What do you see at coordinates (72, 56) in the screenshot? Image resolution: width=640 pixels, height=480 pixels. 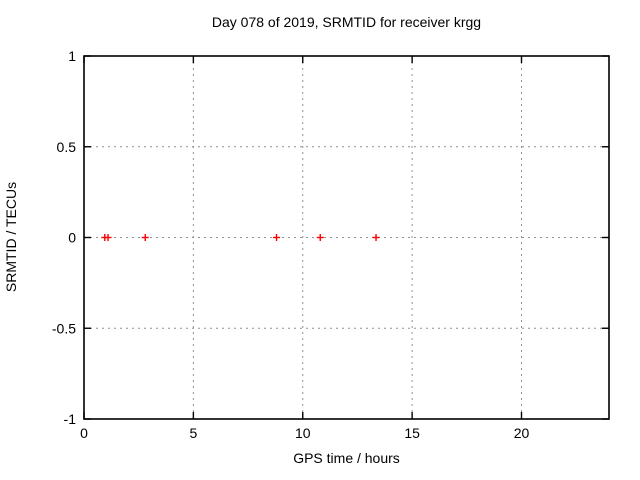 I see `svg-text: 1` at bounding box center [72, 56].